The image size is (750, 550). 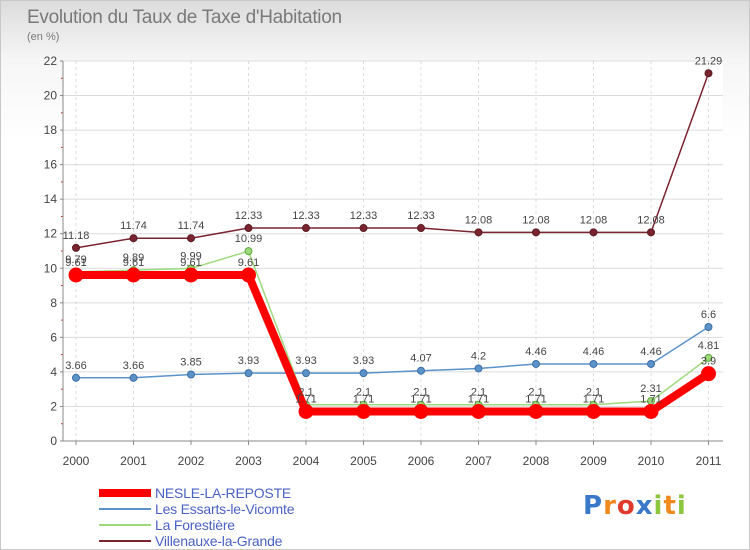 I want to click on data-label-essarts: 3.85, so click(x=190, y=363).